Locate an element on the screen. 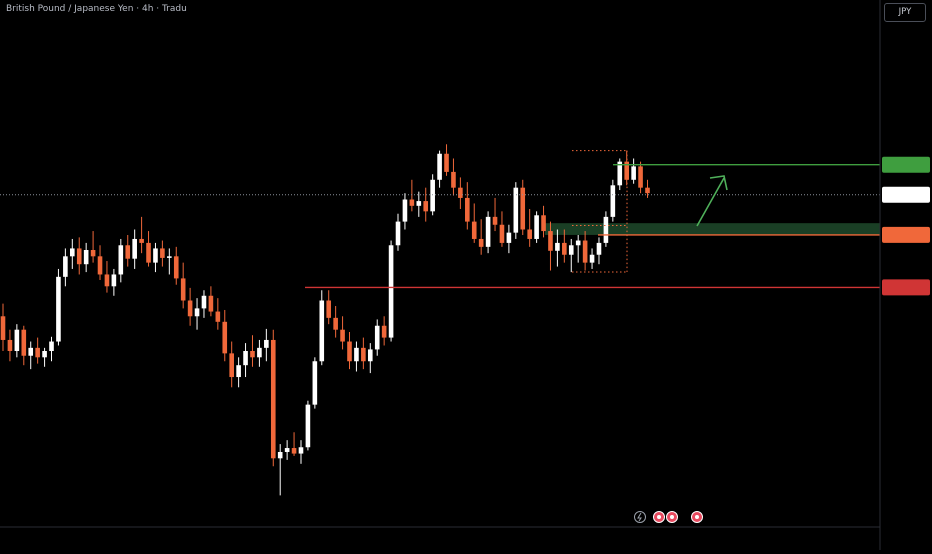 The image size is (932, 554). flag-icon-dot is located at coordinates (672, 517).